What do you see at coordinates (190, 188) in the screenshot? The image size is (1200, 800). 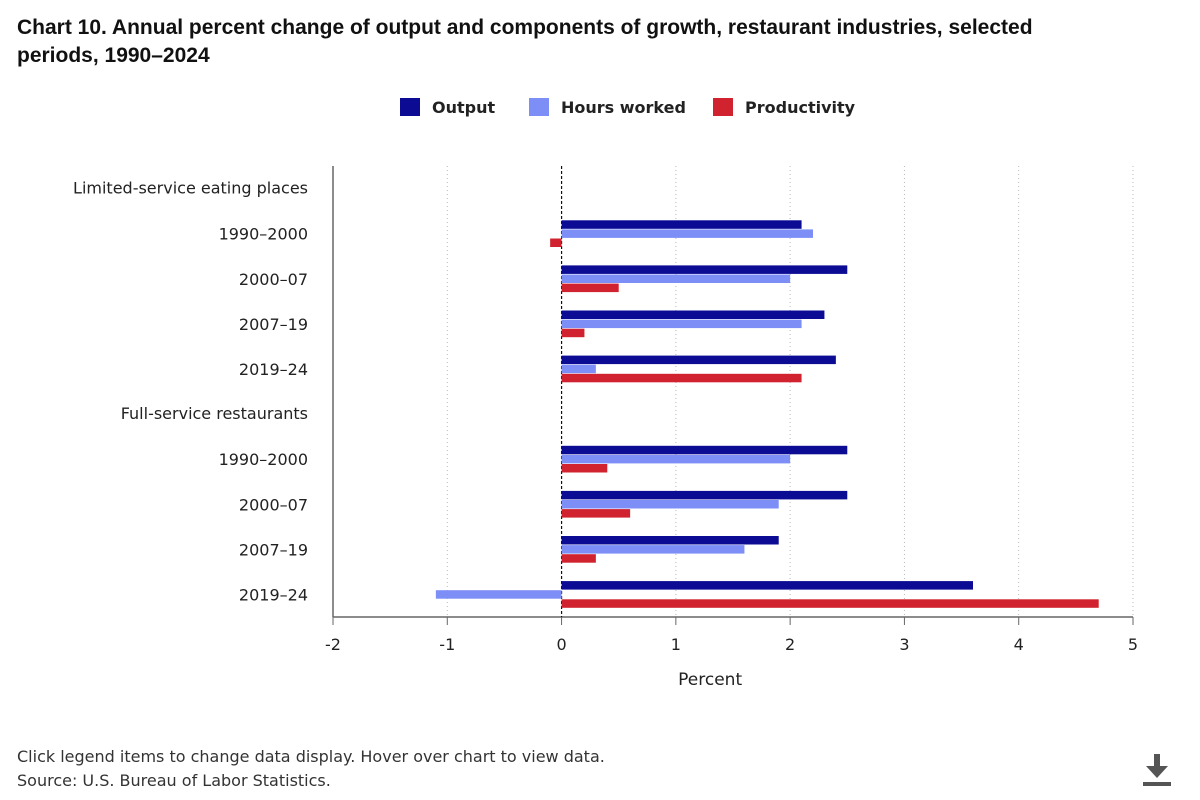 I see `group-label: Limited-service eating places` at bounding box center [190, 188].